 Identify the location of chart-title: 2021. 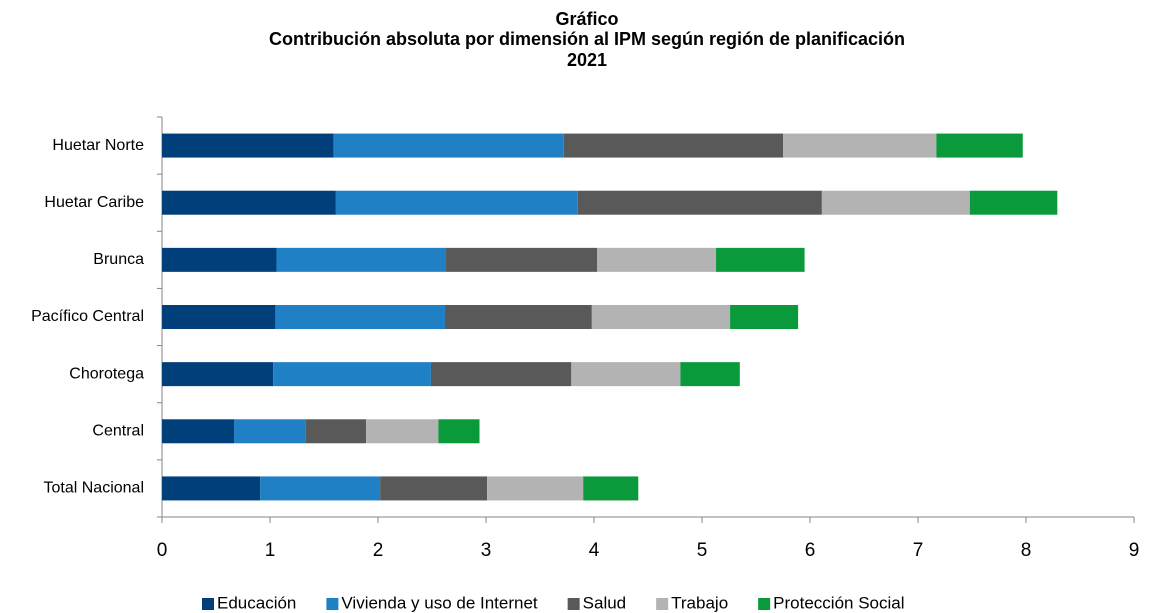
(587, 60).